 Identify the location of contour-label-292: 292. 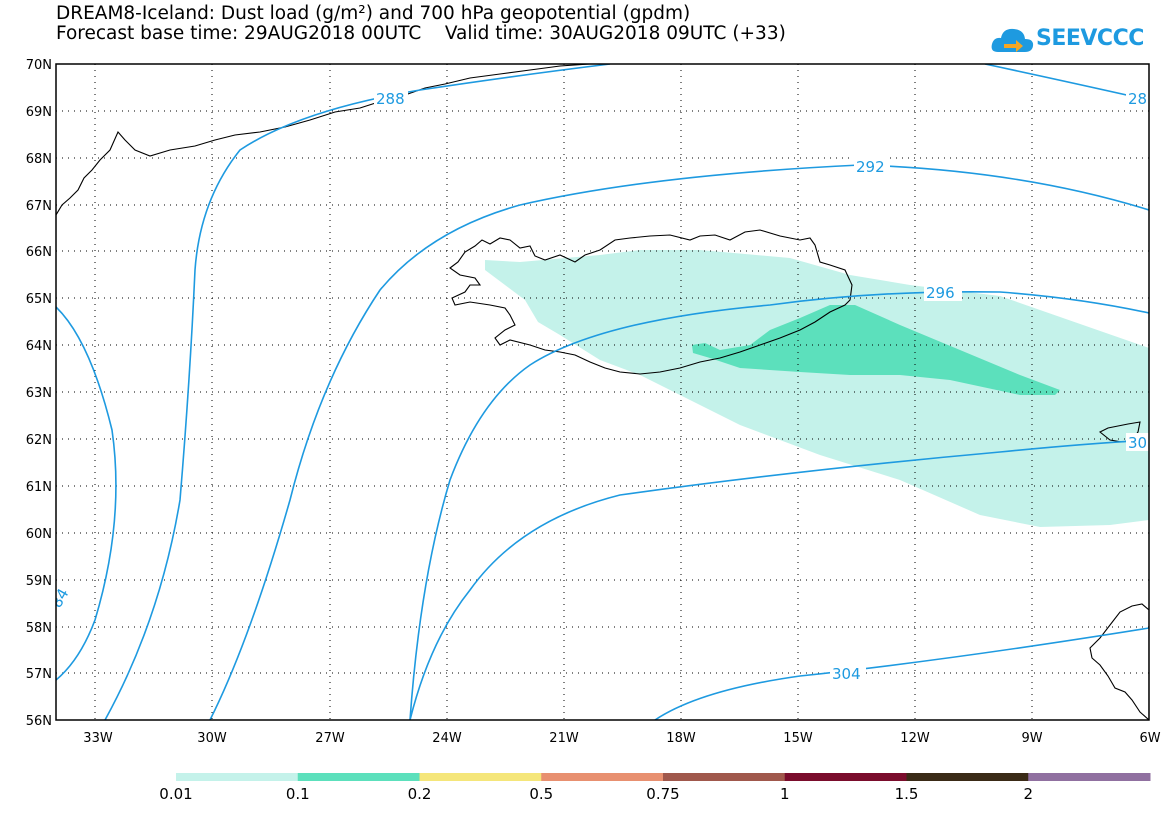
(870, 167).